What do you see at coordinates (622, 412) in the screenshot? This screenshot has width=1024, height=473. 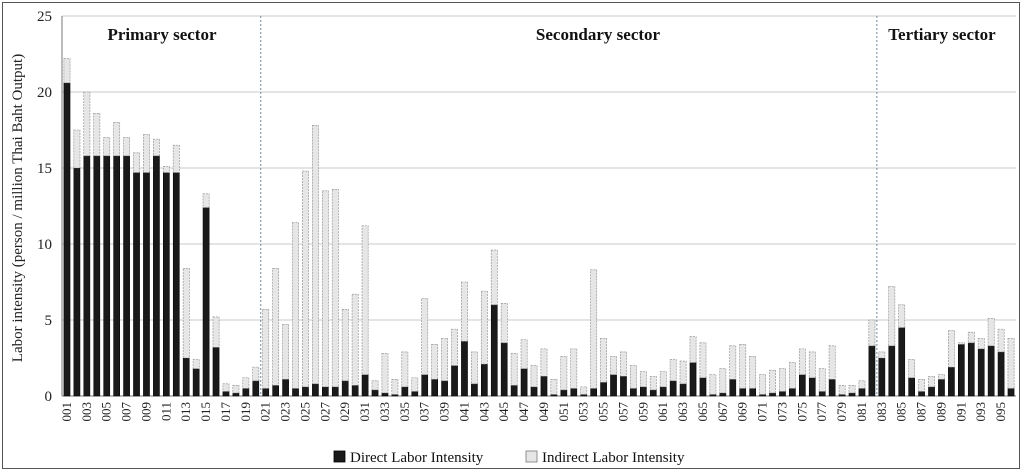 I see `x-tick-label: 057` at bounding box center [622, 412].